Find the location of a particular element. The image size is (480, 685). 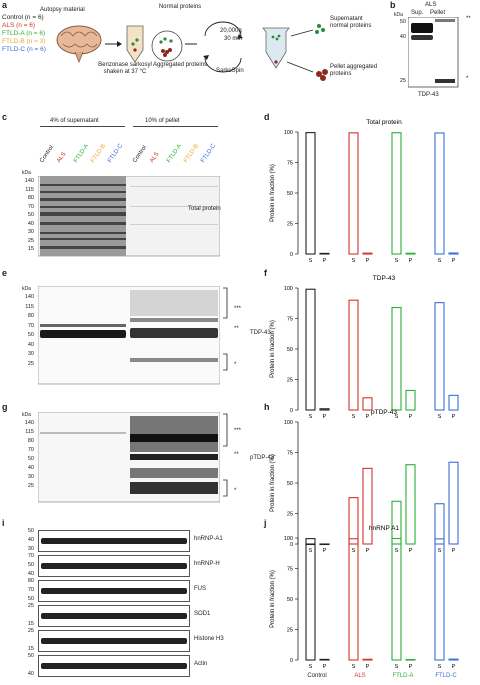

panel-b-pellet: Pellet is located at coordinates (438, 13).